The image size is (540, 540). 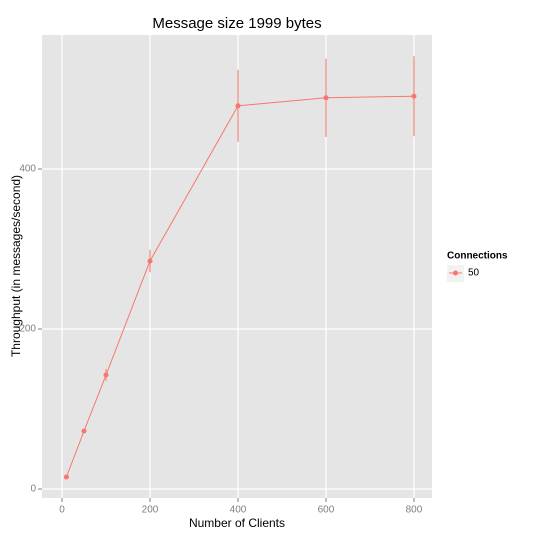 I want to click on x-tick-label: 400, so click(x=238, y=510).